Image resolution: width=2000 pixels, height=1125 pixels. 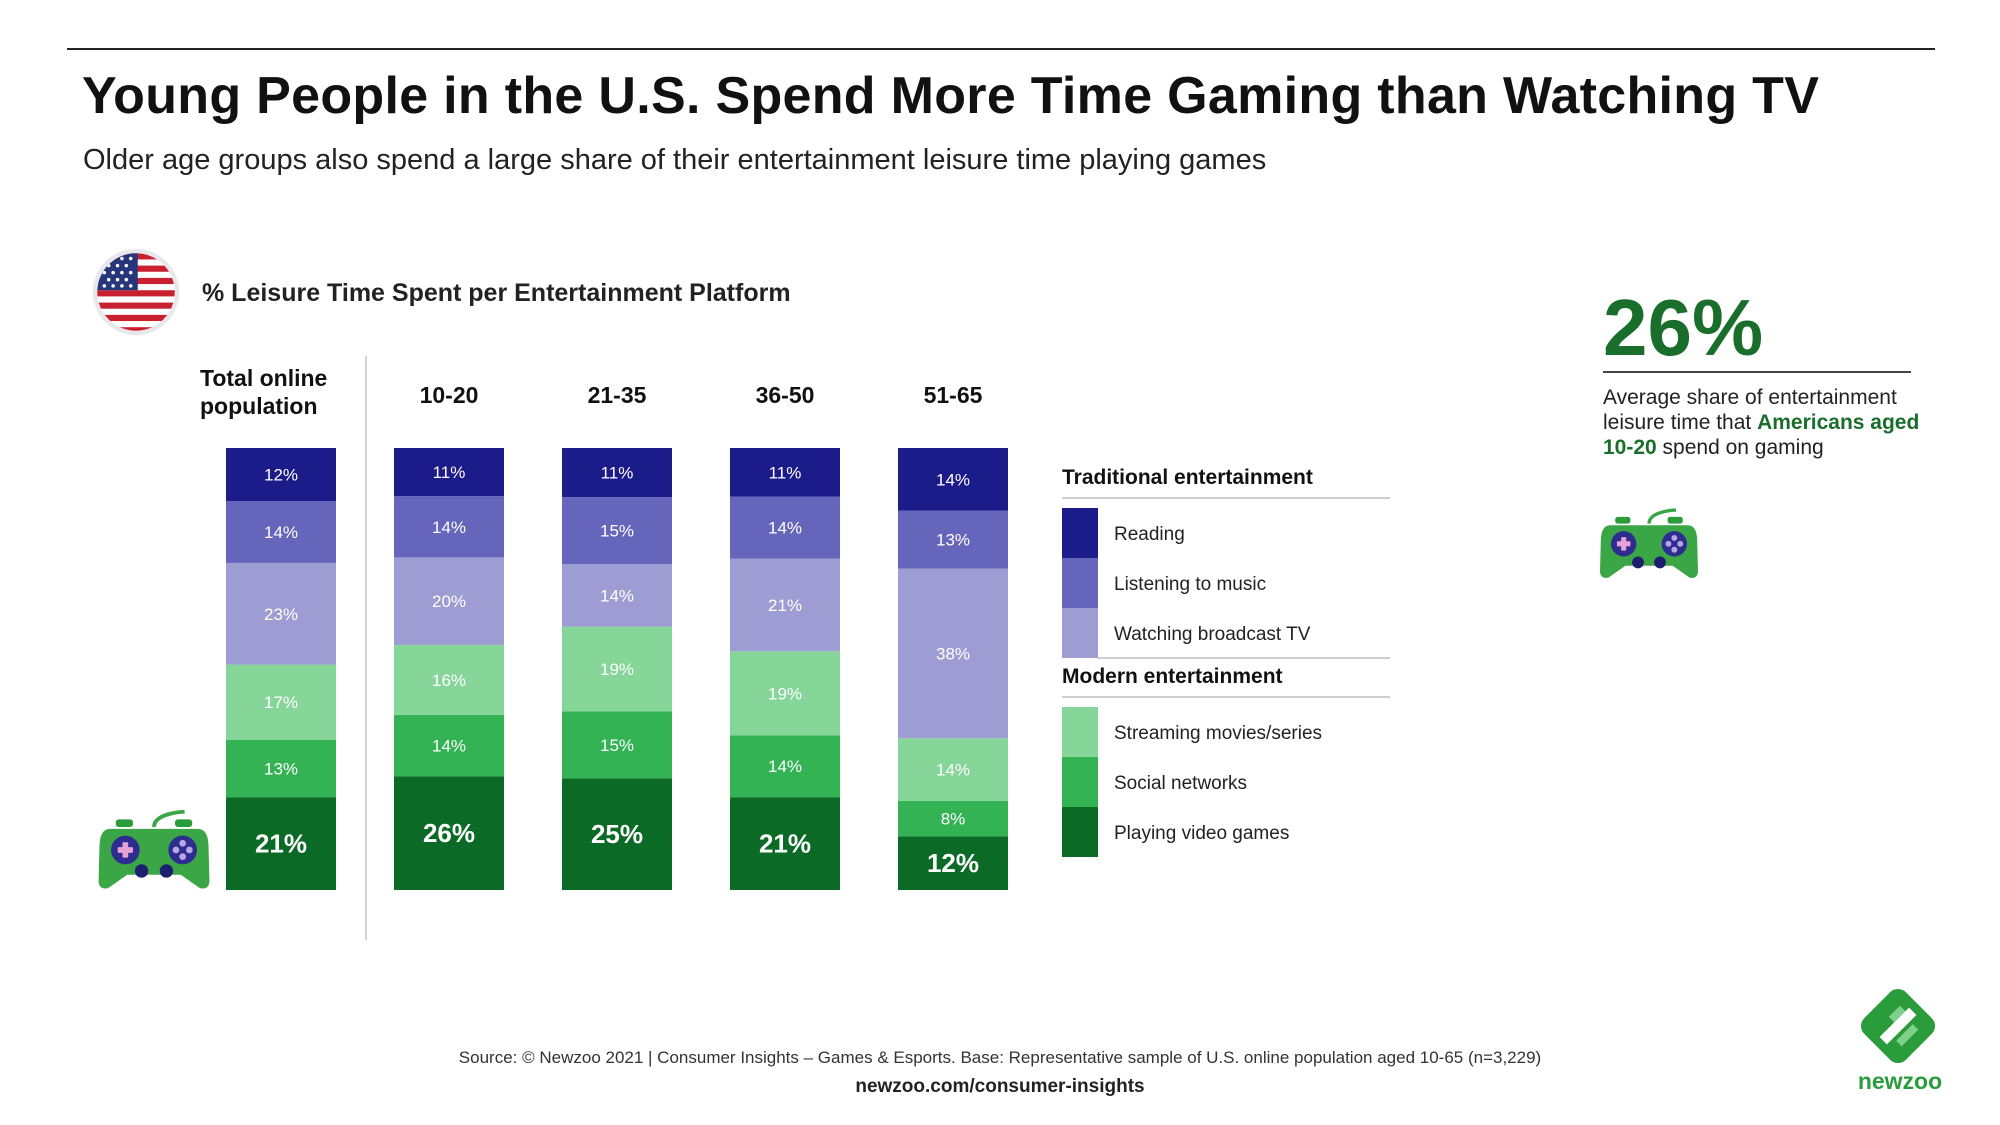 I want to click on category-label: 21-35, so click(x=617, y=395).